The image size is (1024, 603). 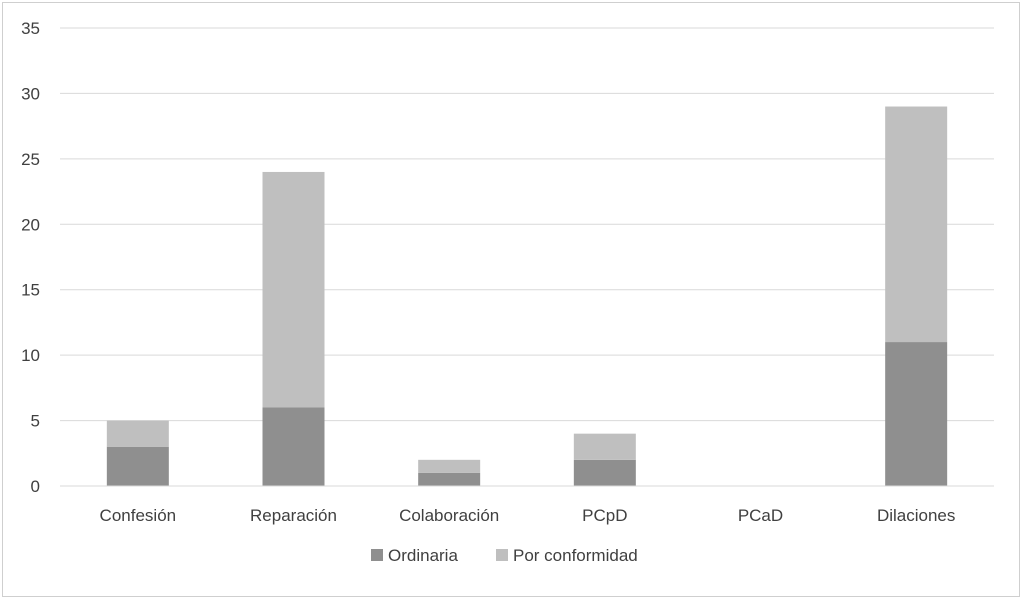 I want to click on legend-label: Por conformidad, so click(x=575, y=555).